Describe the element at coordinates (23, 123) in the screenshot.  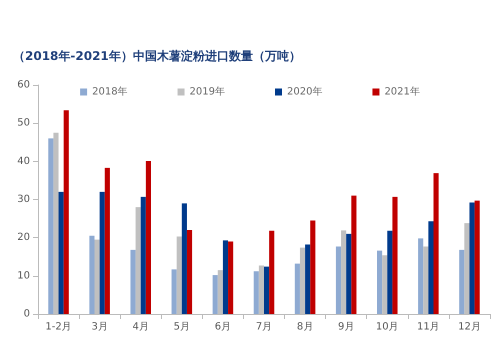
I see `y-tick-label: 50` at that location.